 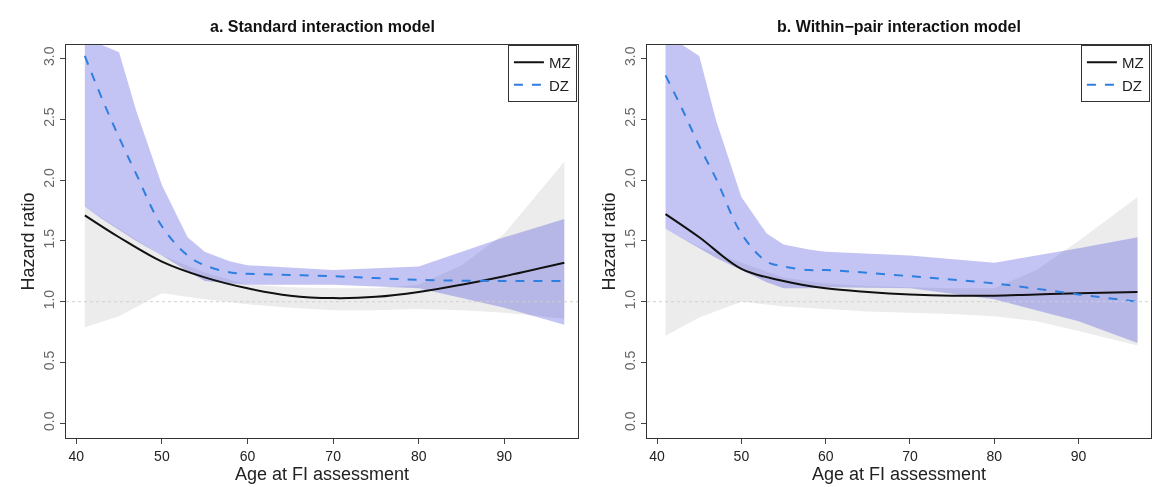 What do you see at coordinates (322, 26) in the screenshot?
I see `chart-title: a. Standard interaction model` at bounding box center [322, 26].